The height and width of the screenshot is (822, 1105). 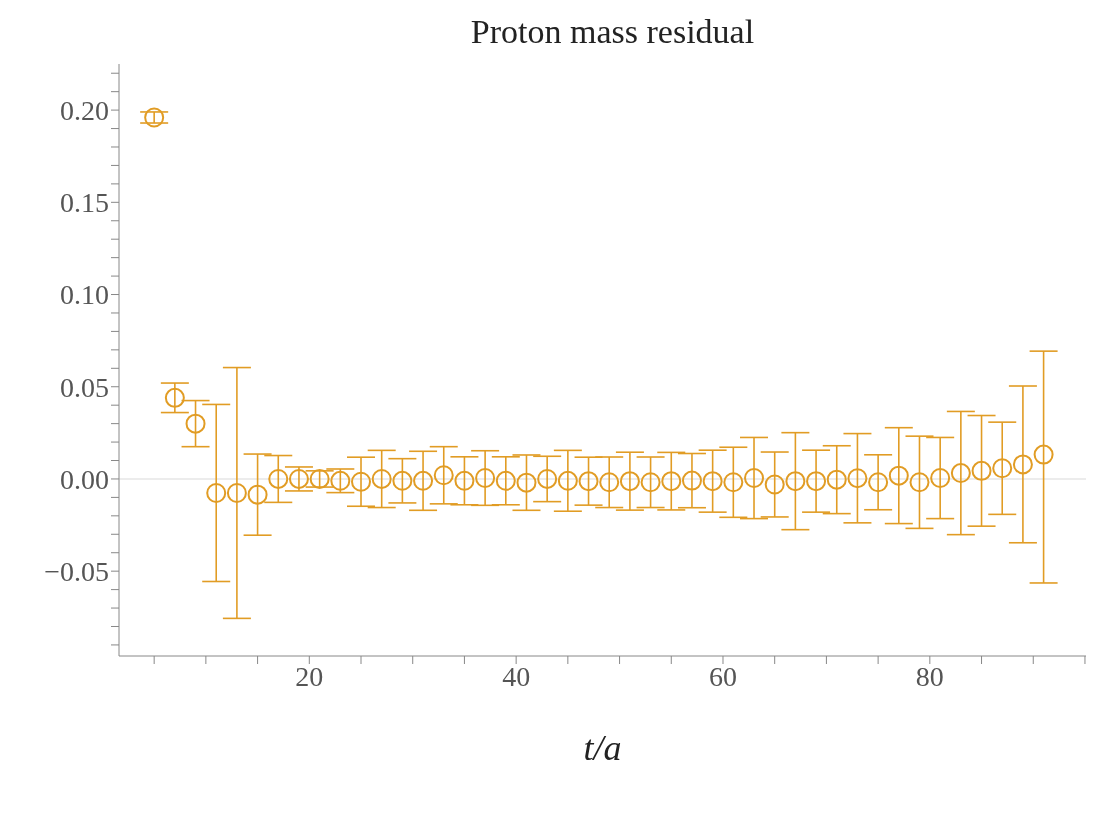 I want to click on y-tick-label: 0.05, so click(x=84, y=387).